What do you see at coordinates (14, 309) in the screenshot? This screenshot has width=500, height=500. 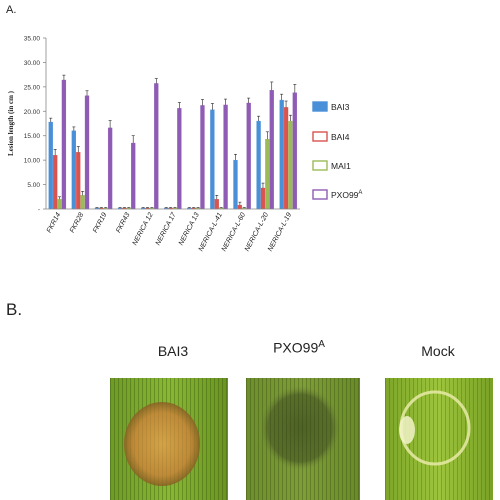 I see `panel-b-label: B.` at bounding box center [14, 309].